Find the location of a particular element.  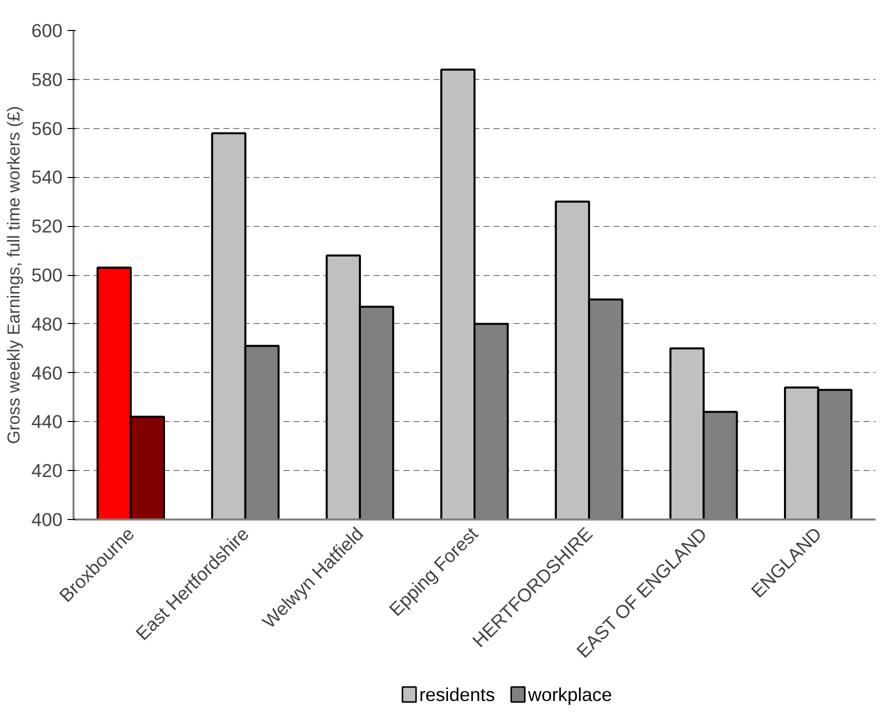

y-axis-title: Gross weekly Earnings, full time workers (£) is located at coordinates (13, 275).